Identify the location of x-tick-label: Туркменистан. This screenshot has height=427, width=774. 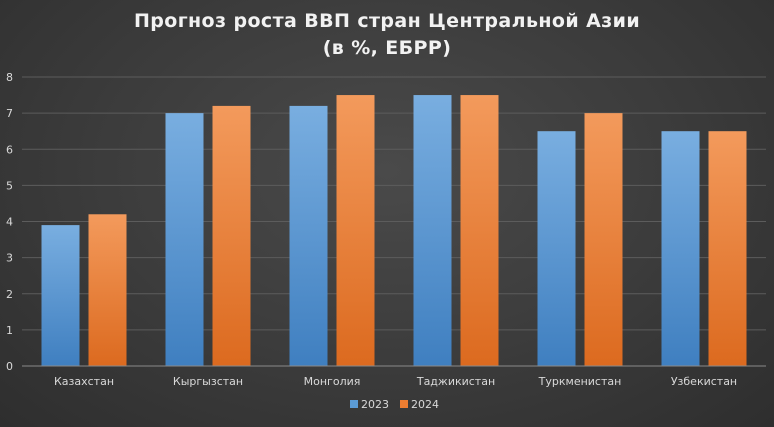
(580, 381).